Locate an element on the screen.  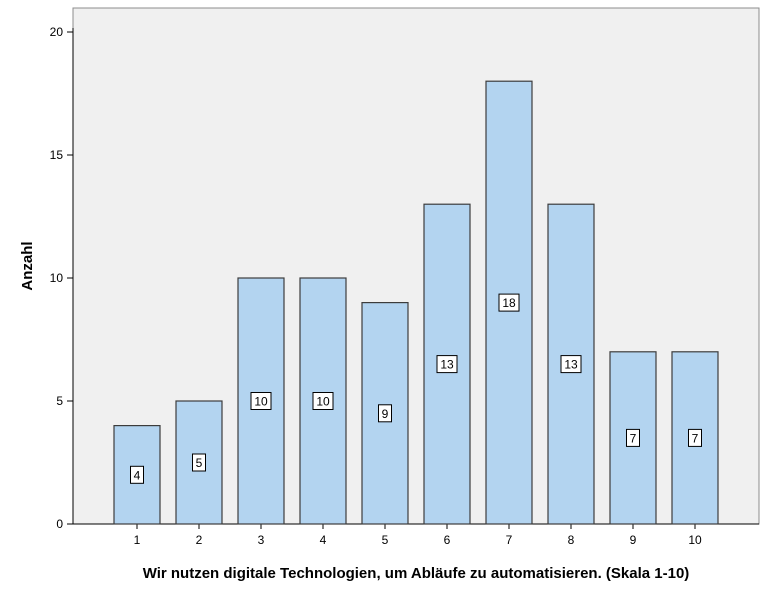
x-axis: 1 2 3 4 5 6 7 8 9 10 is located at coordinates (416, 535).